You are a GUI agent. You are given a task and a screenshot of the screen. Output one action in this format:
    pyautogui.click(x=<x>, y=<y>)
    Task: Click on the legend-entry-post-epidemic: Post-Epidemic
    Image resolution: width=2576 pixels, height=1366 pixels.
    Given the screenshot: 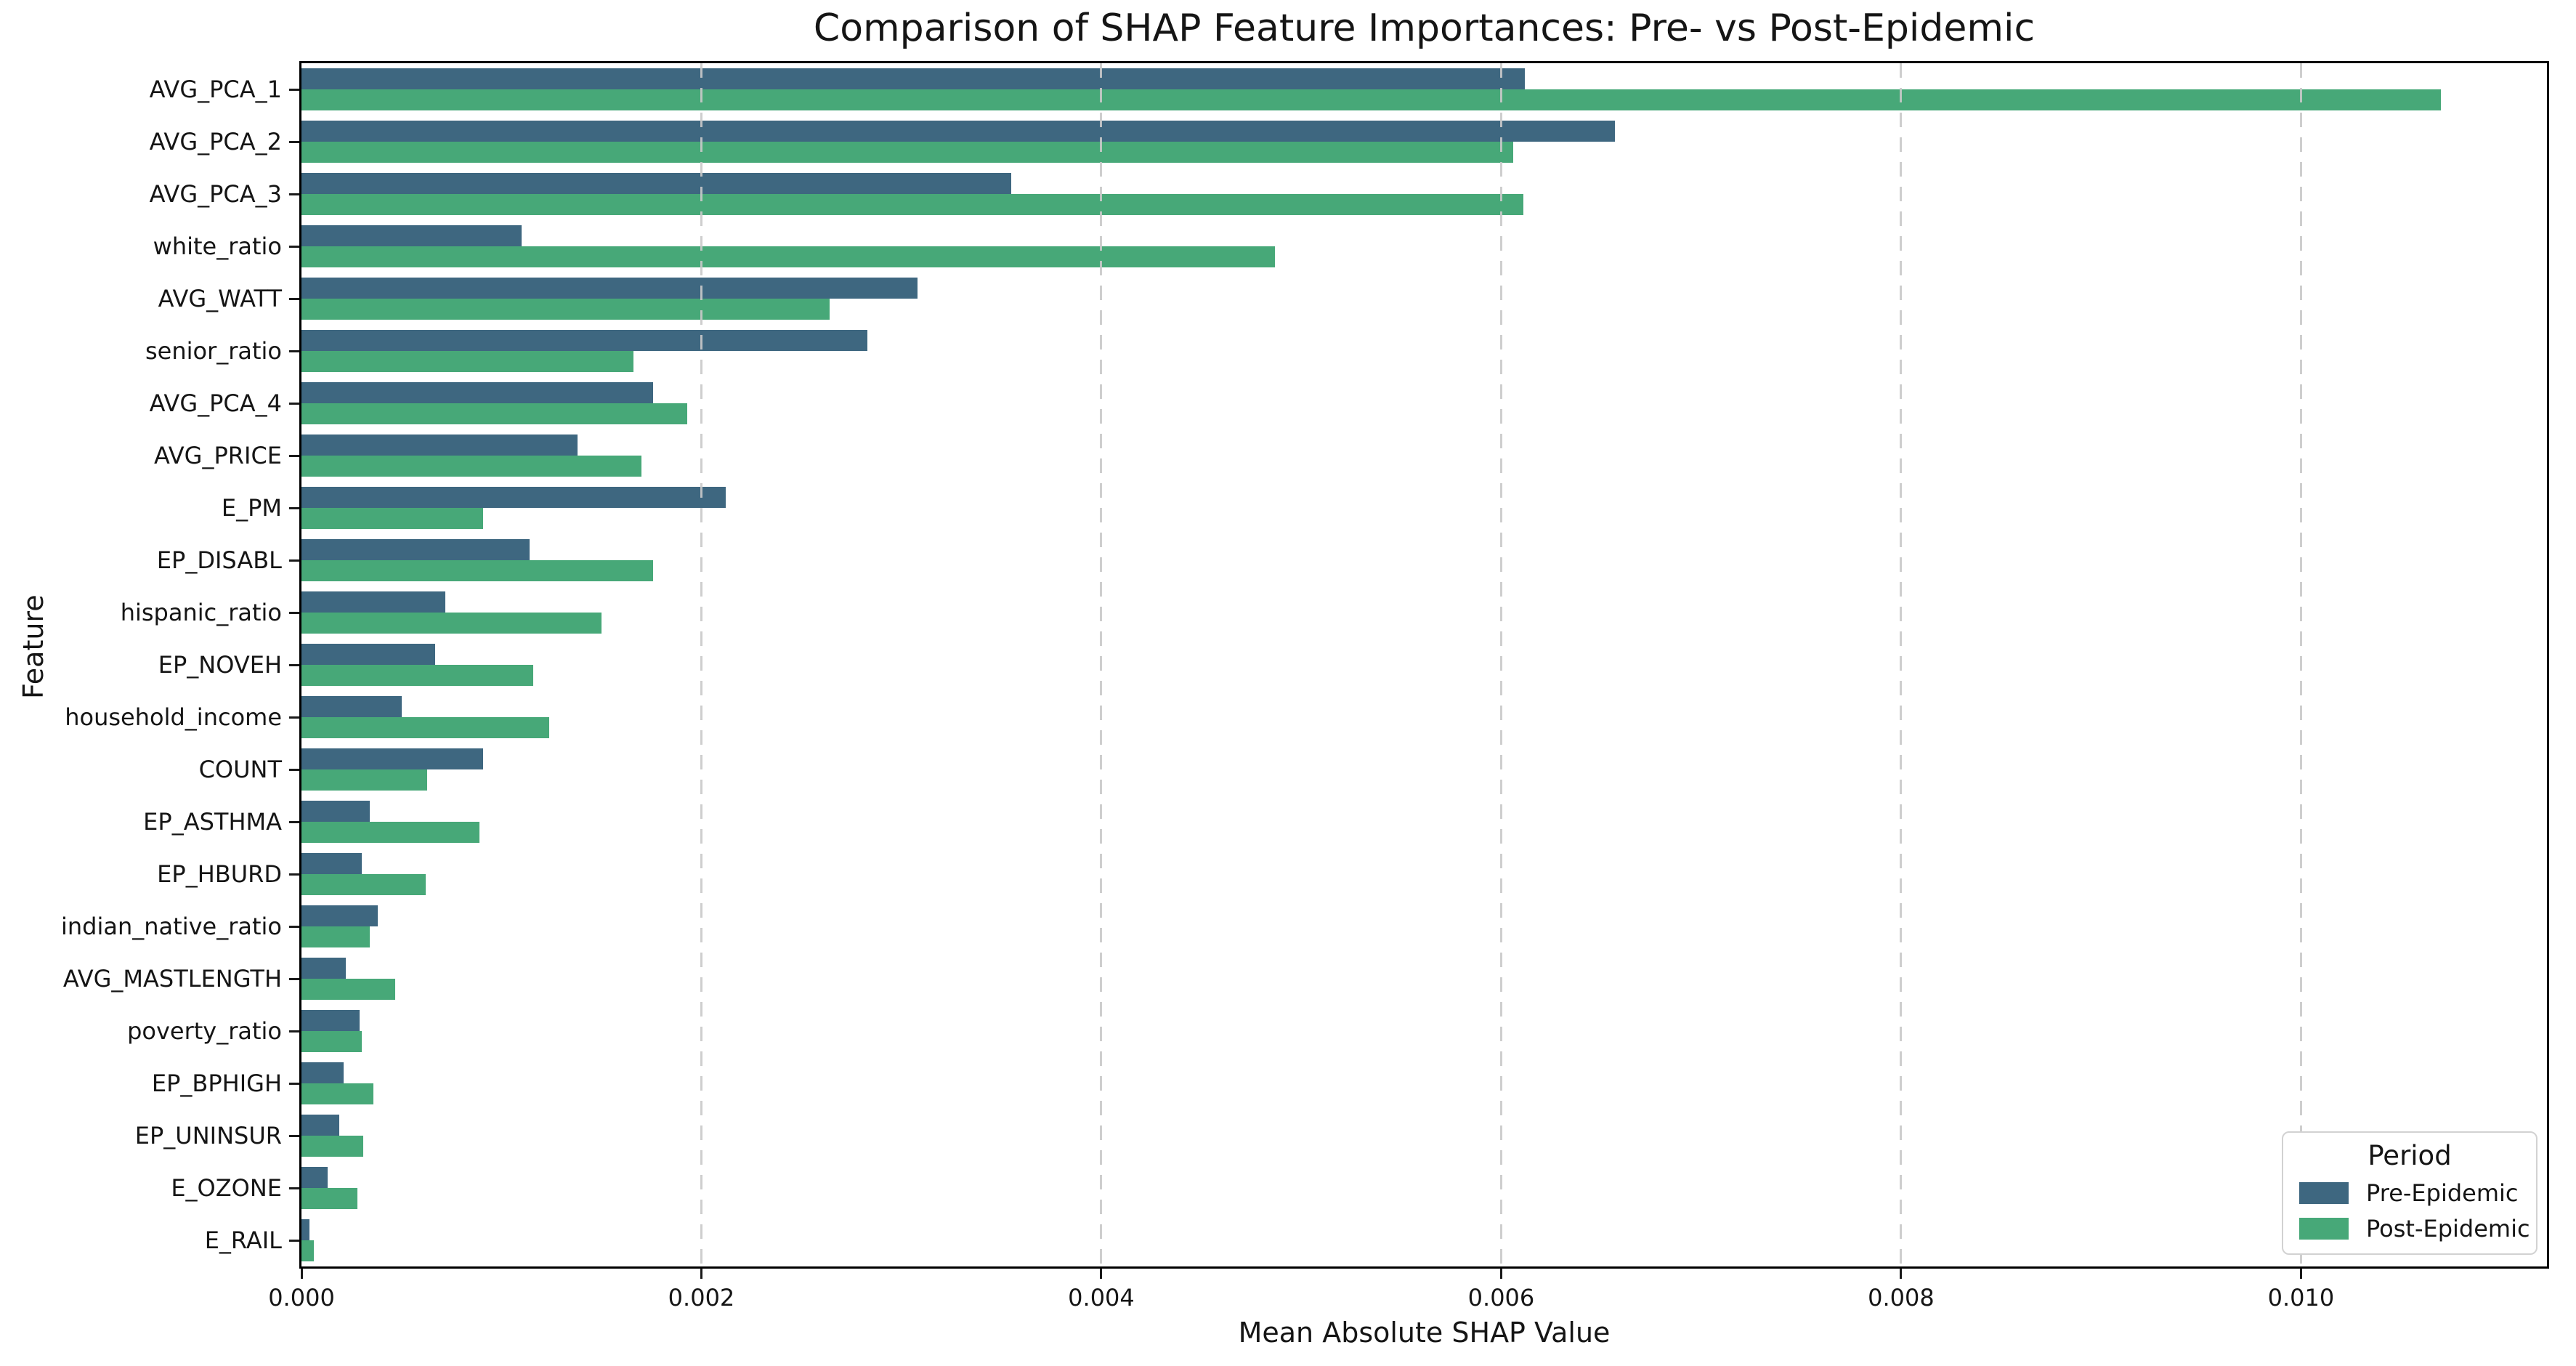 What is the action you would take?
    pyautogui.click(x=2417, y=1228)
    